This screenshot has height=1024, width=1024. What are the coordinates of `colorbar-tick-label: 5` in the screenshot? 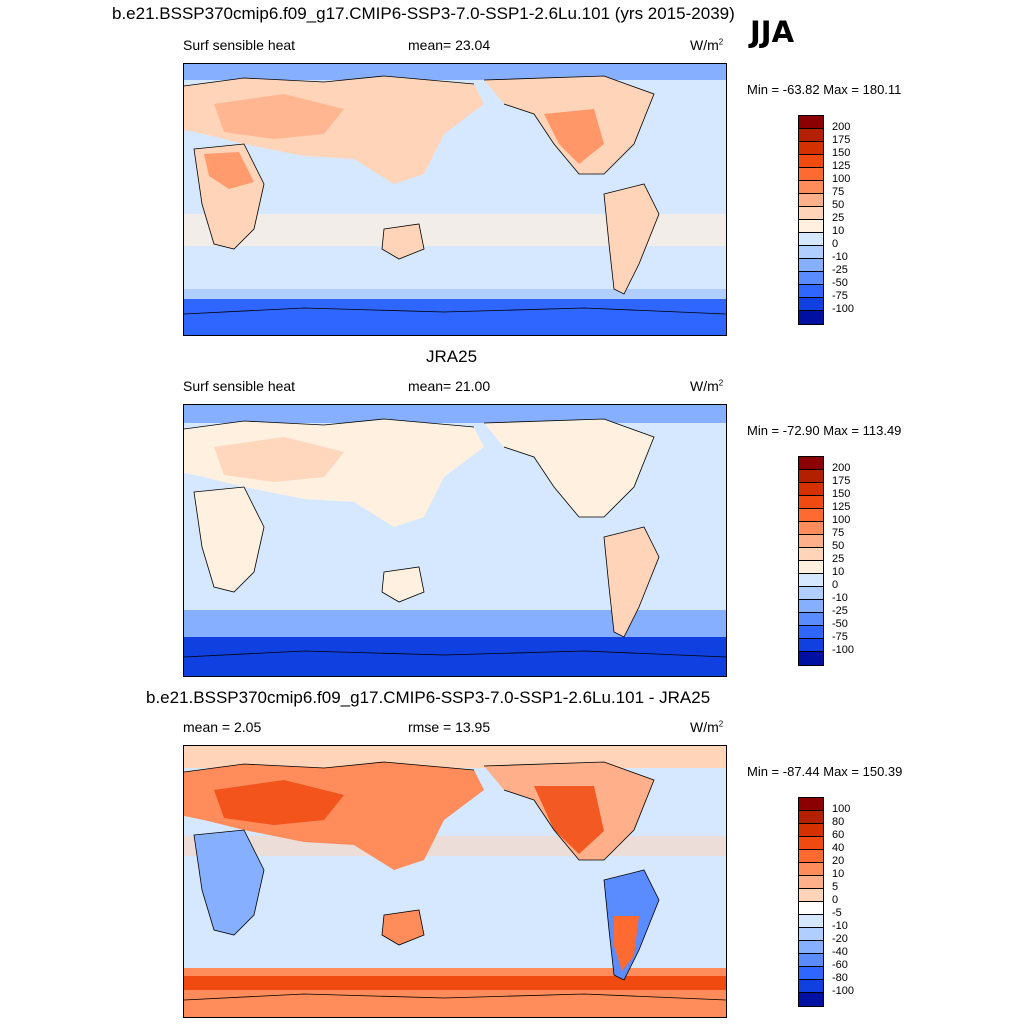 It's located at (835, 887).